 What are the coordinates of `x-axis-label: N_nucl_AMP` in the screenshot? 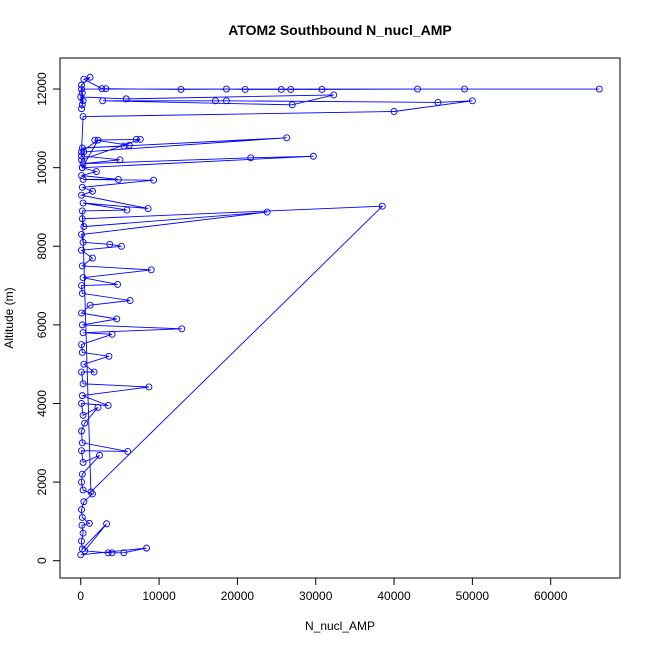 It's located at (340, 626).